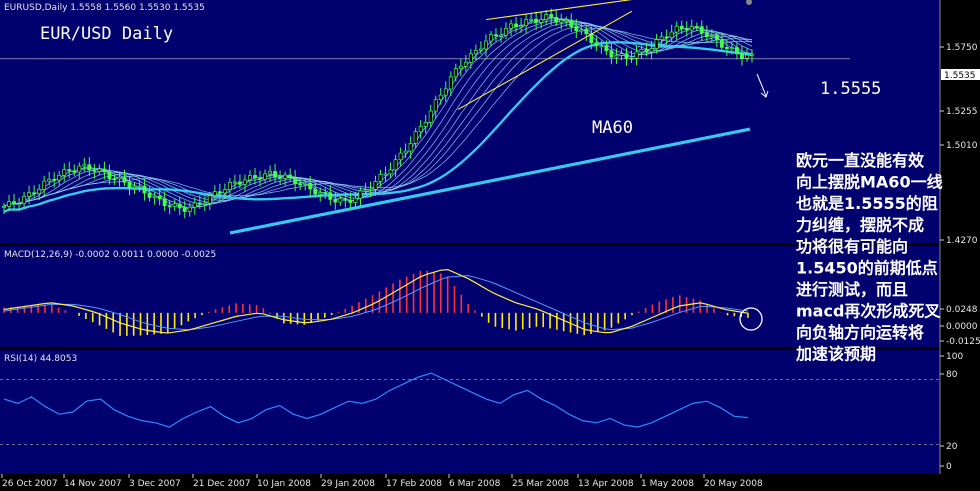  What do you see at coordinates (470, 482) in the screenshot?
I see `time-axis` at bounding box center [470, 482].